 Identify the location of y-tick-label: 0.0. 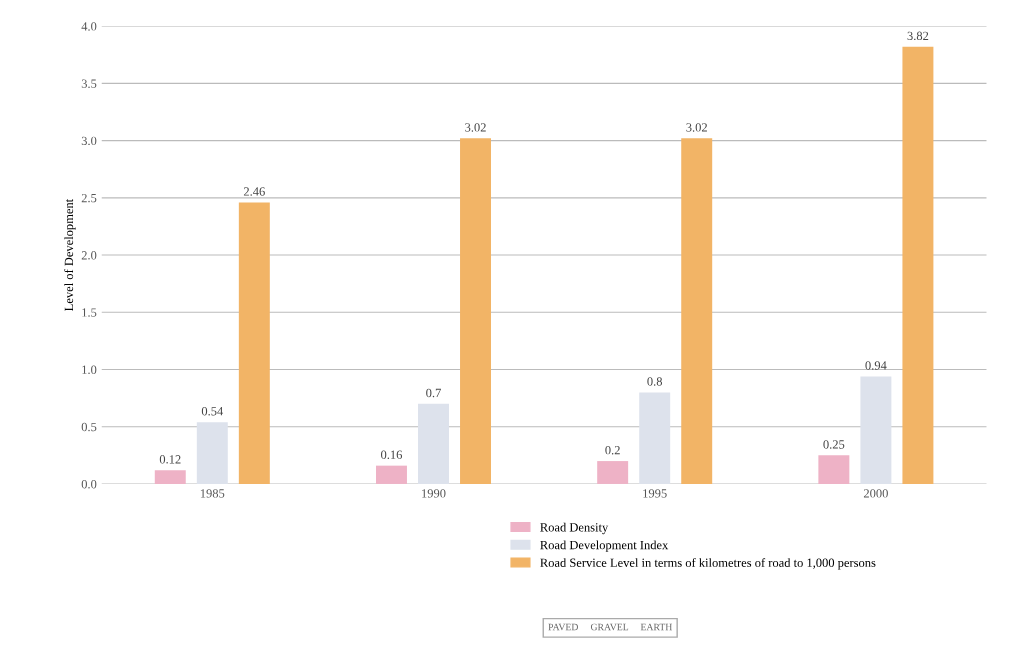
(89, 484).